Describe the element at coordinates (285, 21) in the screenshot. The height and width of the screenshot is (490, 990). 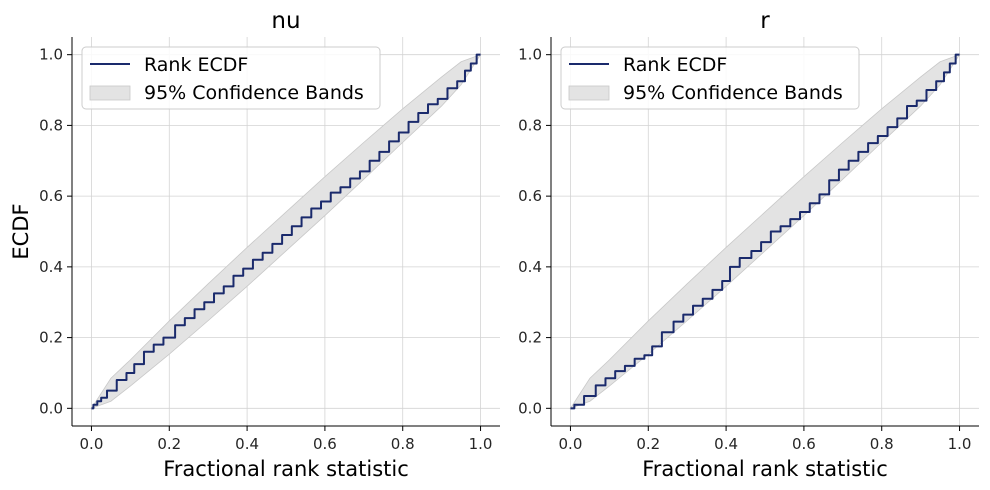
I see `chart-title: nu` at that location.